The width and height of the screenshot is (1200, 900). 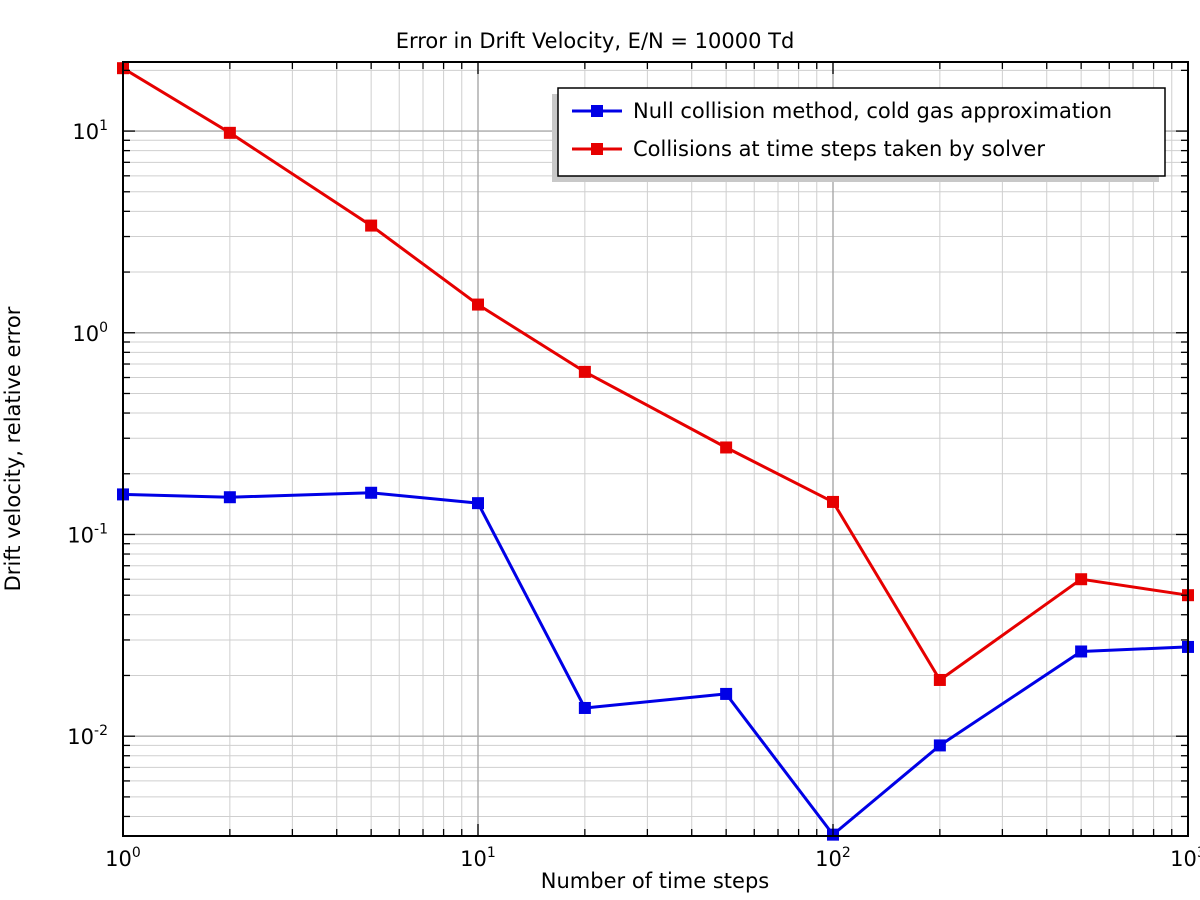 What do you see at coordinates (90, 333) in the screenshot?
I see `y-tick-label: 100` at bounding box center [90, 333].